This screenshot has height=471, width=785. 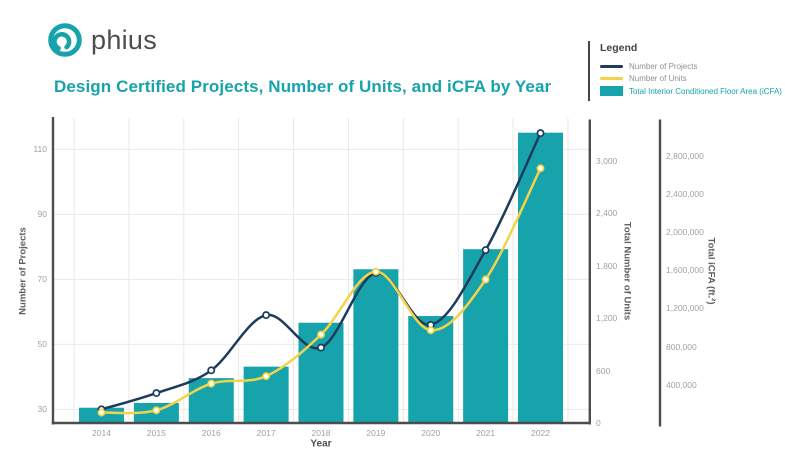 I want to click on point-projects-2016, so click(x=211, y=370).